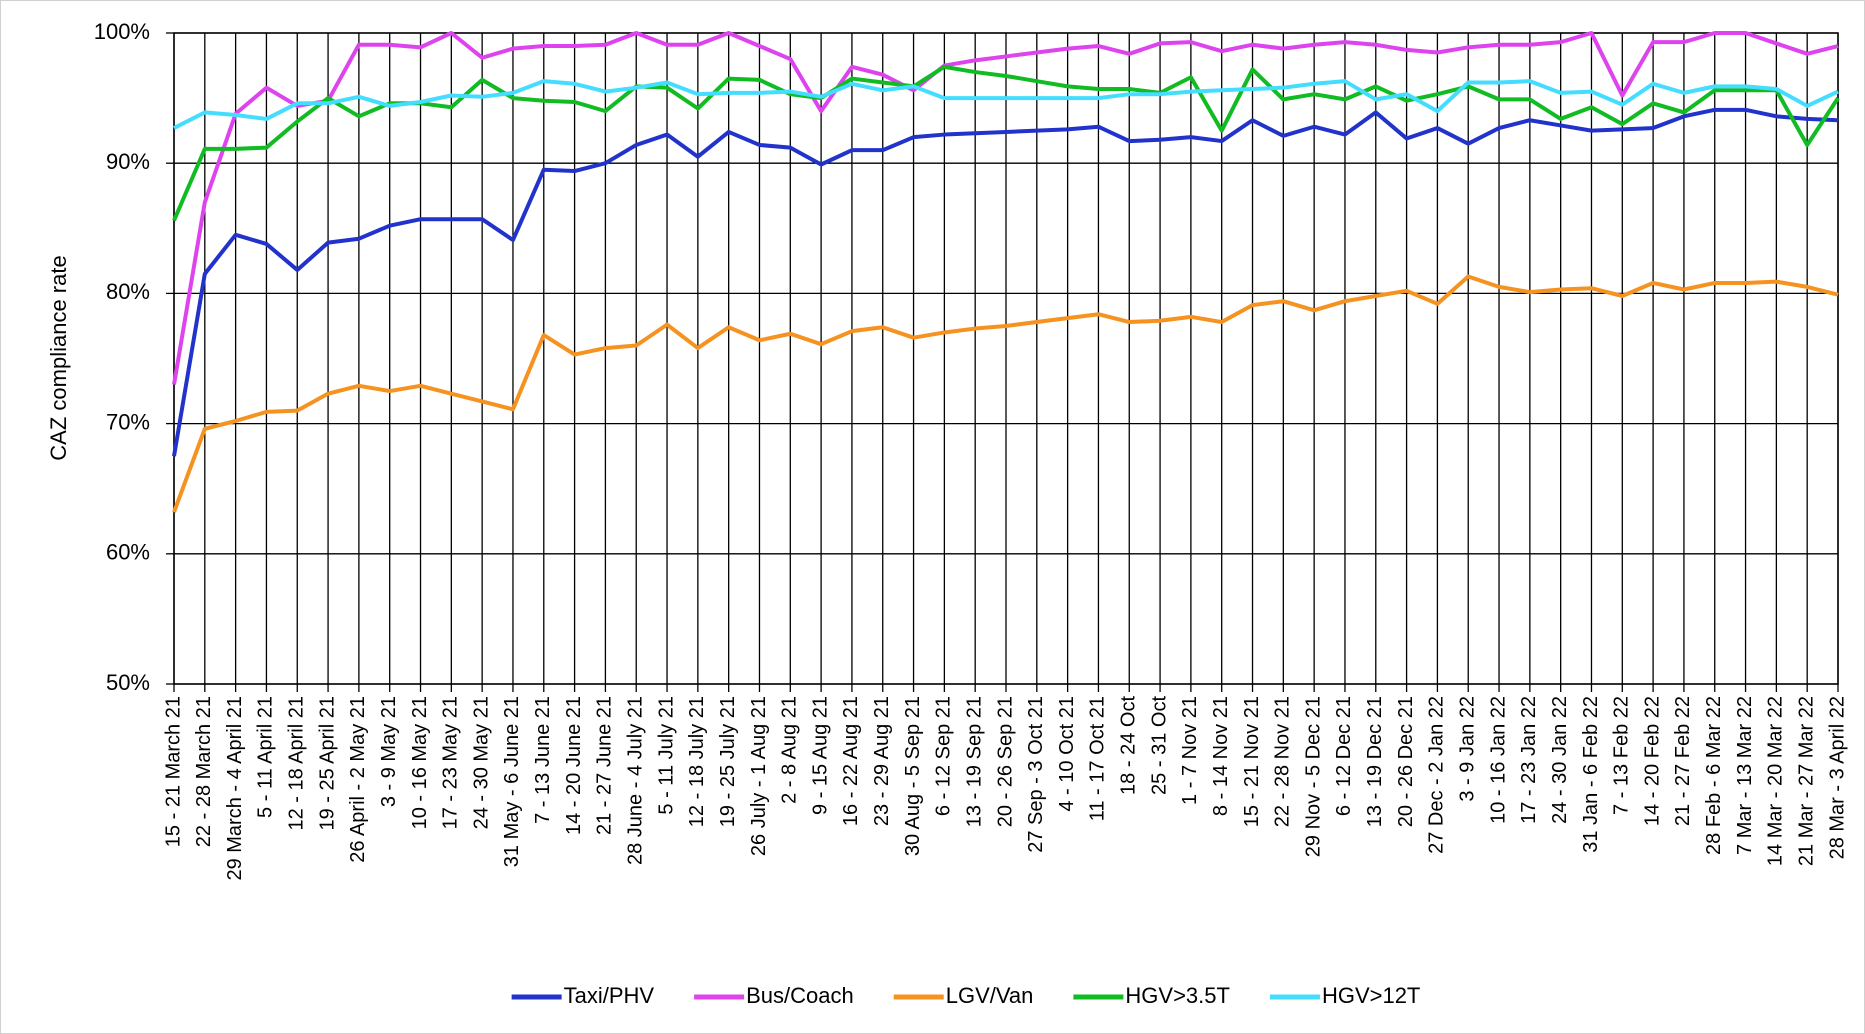 The image size is (1865, 1034). Describe the element at coordinates (574, 765) in the screenshot. I see `x-tick-label: 14 - 20 June 21` at that location.